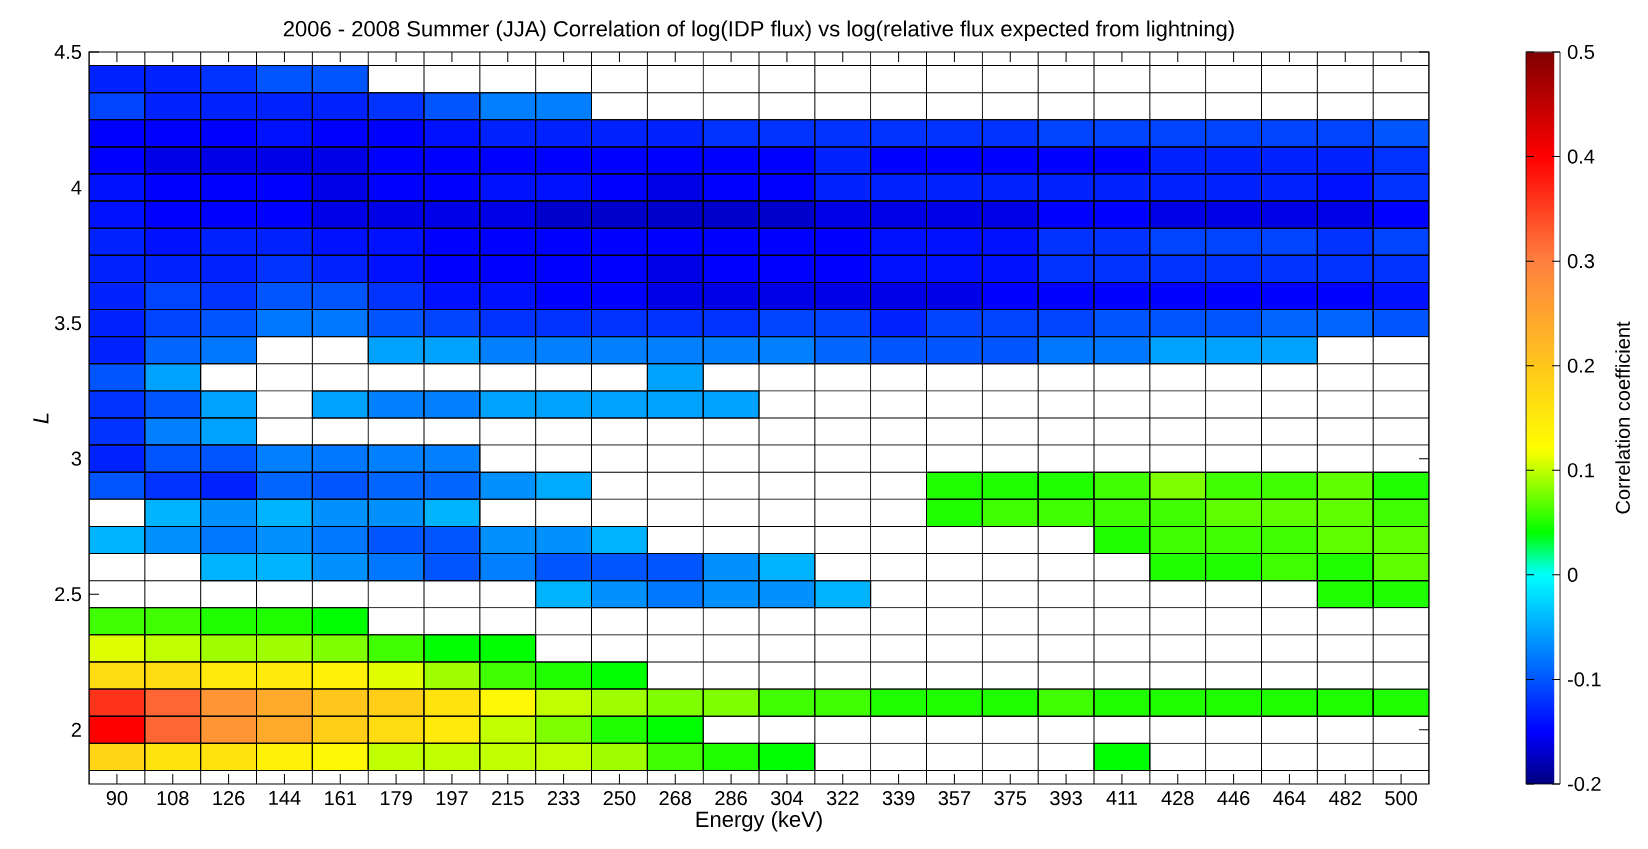 This screenshot has height=849, width=1648. I want to click on x-tick-label: 446, so click(1233, 798).